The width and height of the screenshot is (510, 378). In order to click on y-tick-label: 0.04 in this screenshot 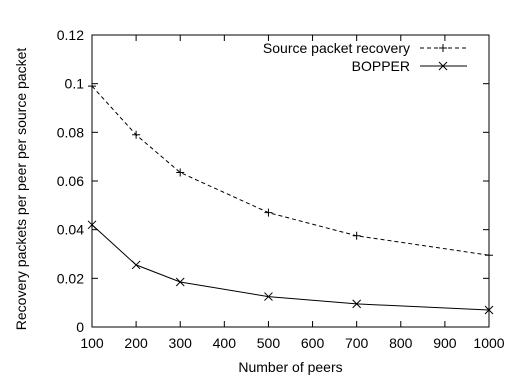, I will do `click(70, 230)`.